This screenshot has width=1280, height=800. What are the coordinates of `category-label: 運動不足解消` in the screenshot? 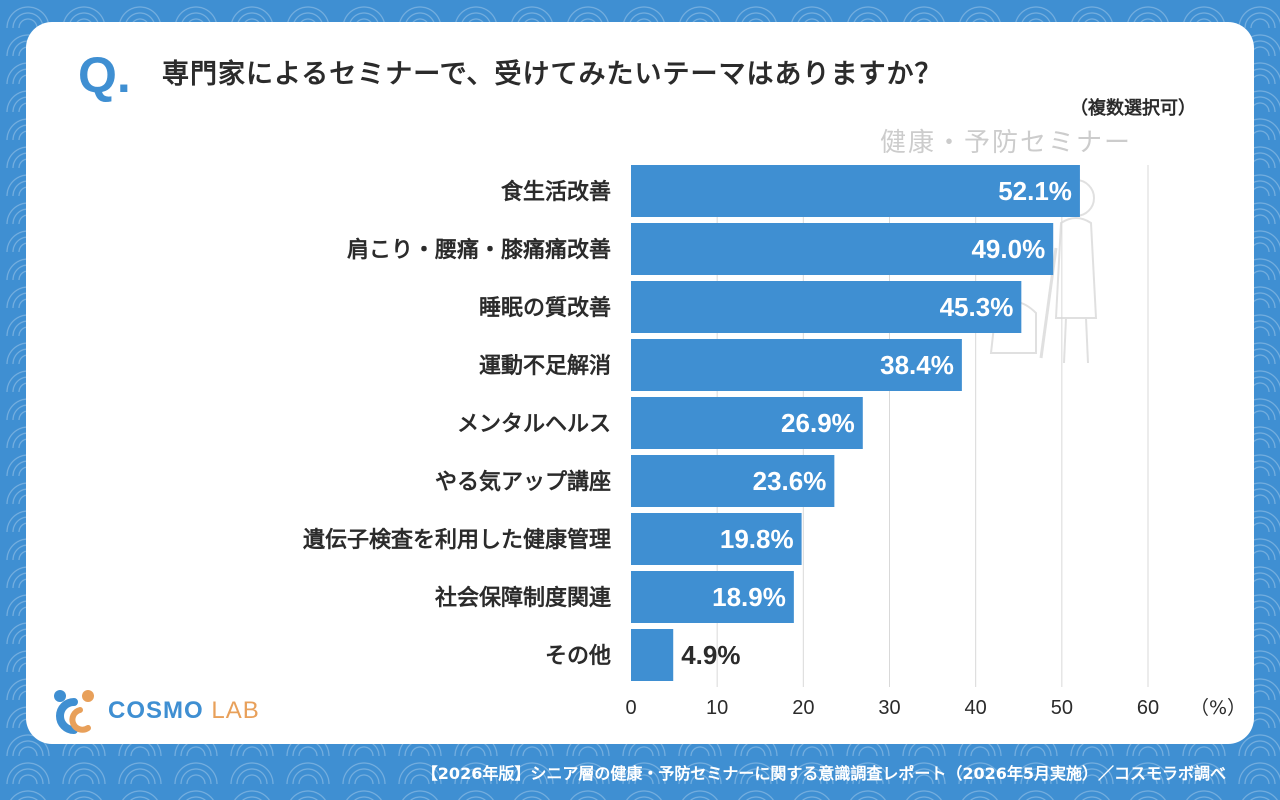 It's located at (545, 366).